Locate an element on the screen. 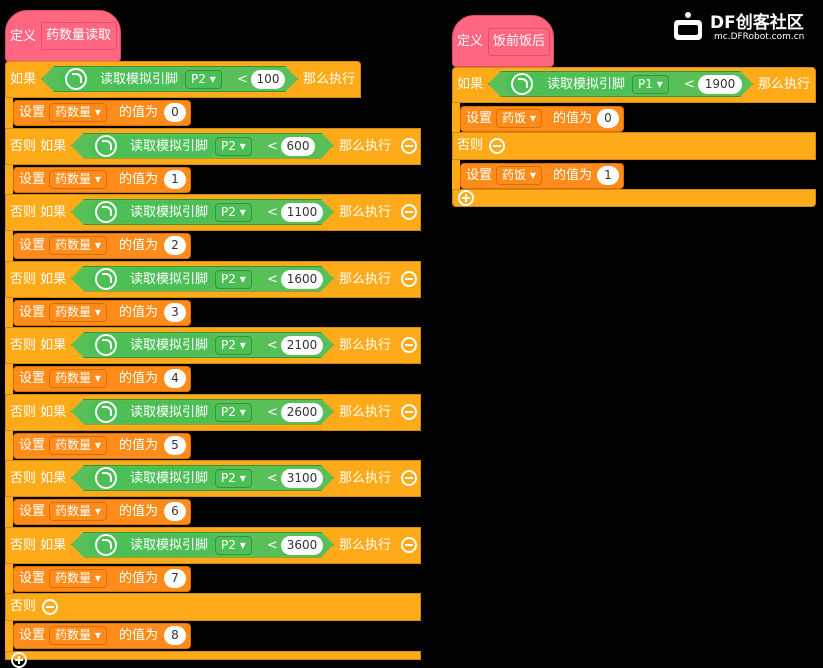 Image resolution: width=823 pixels, height=668 pixels. threshold-input: 600 is located at coordinates (298, 146).